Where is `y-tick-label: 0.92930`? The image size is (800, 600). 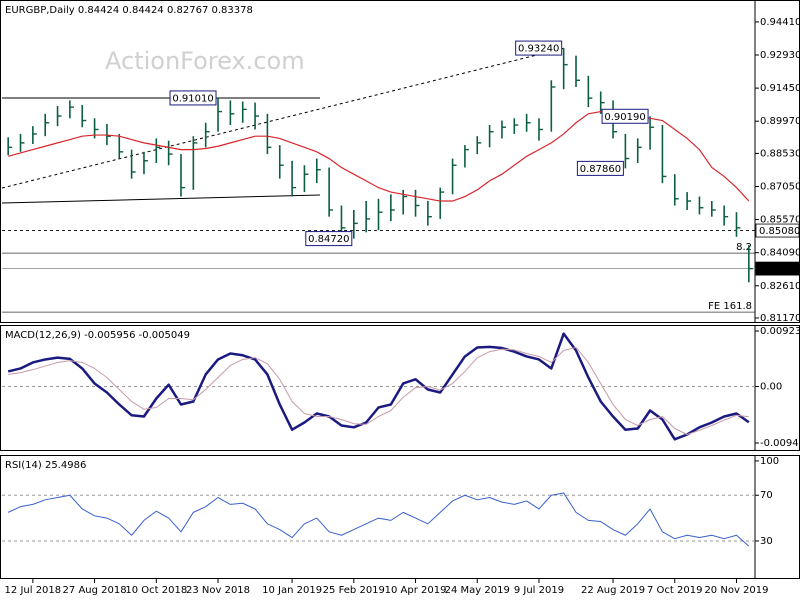 y-tick-label: 0.92930 is located at coordinates (780, 55).